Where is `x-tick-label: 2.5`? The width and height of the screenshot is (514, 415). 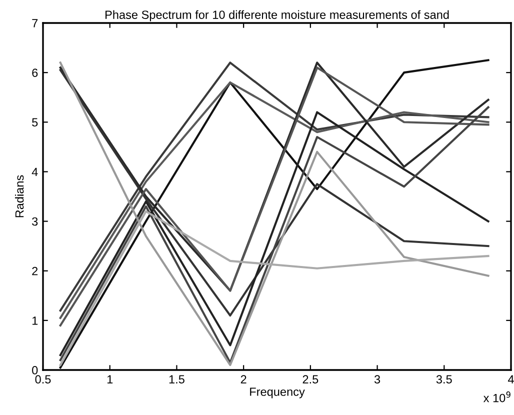 x-tick-label: 2.5 is located at coordinates (310, 379).